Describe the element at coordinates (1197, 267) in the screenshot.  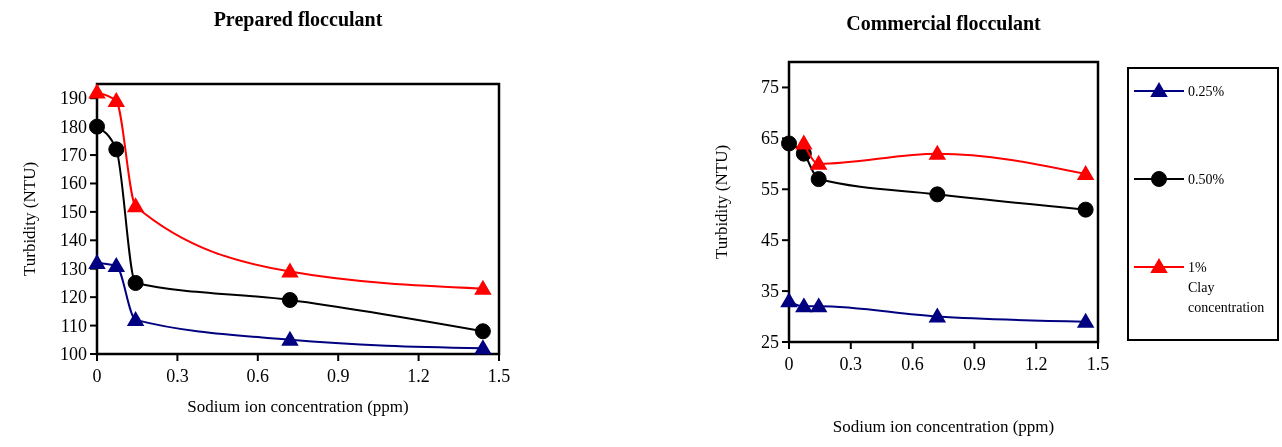
I see `legend-label: 1%` at that location.